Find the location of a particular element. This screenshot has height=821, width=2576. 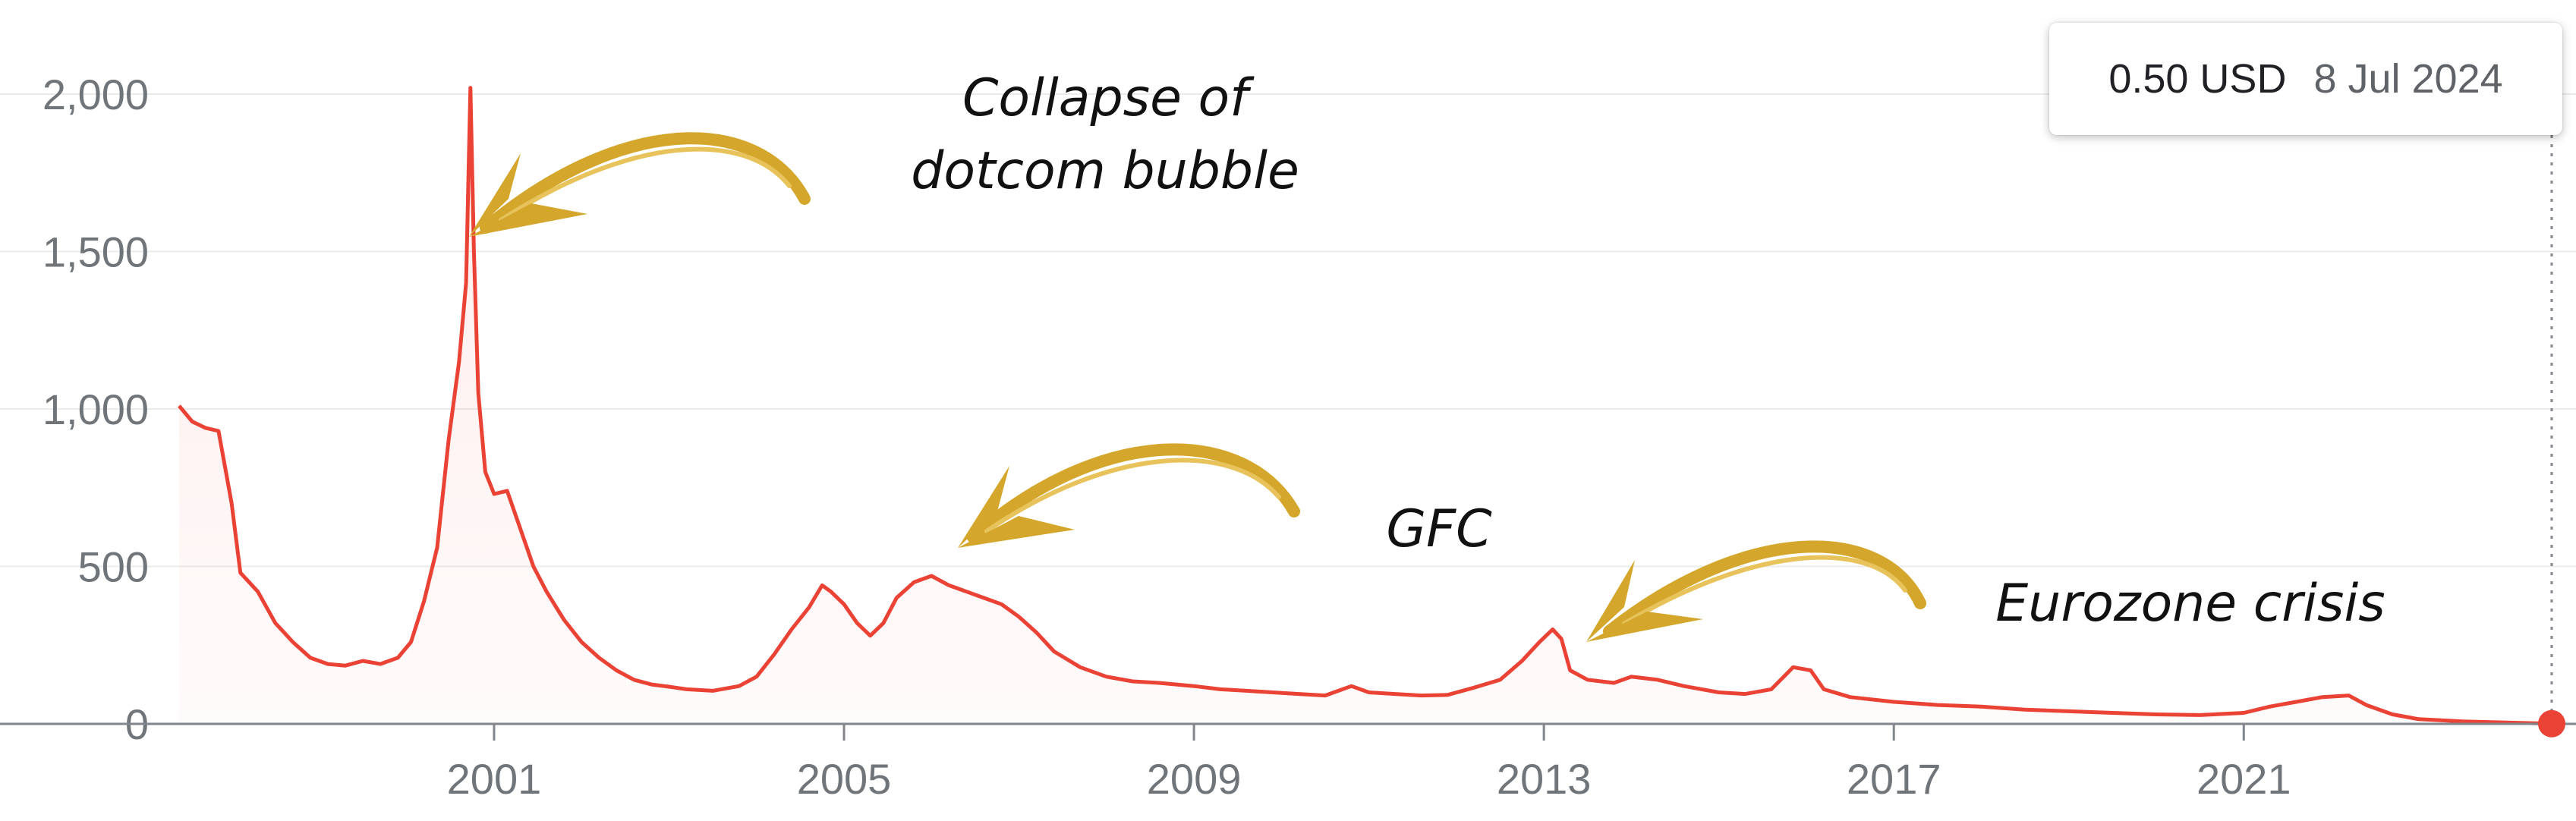

annotation-gfc: GFC is located at coordinates (1439, 529).